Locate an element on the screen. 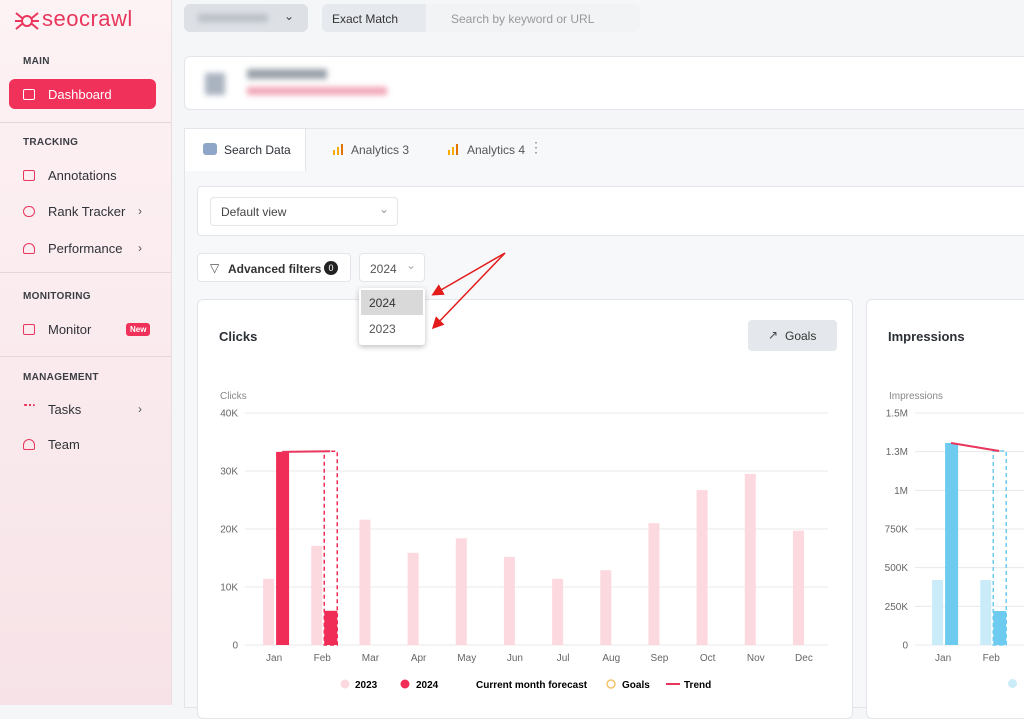  view-label: Default view is located at coordinates (254, 212).